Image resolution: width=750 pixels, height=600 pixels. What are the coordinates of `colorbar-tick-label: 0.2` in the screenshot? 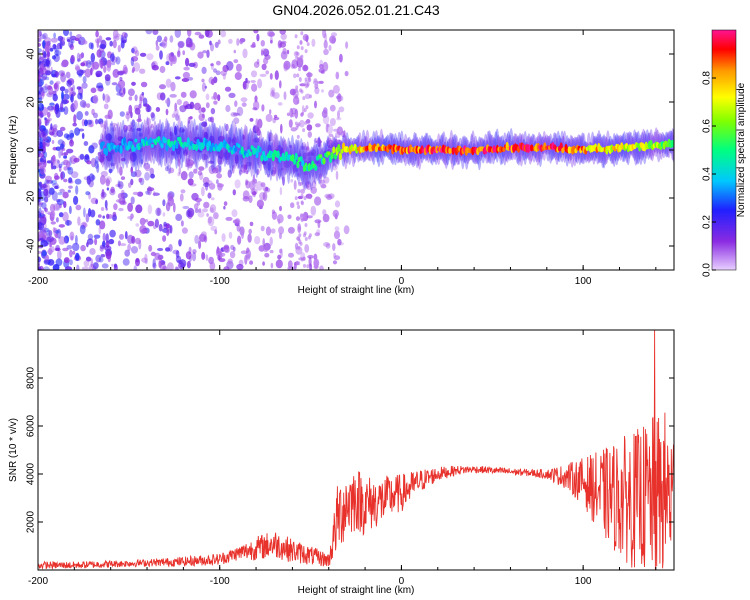 It's located at (707, 222).